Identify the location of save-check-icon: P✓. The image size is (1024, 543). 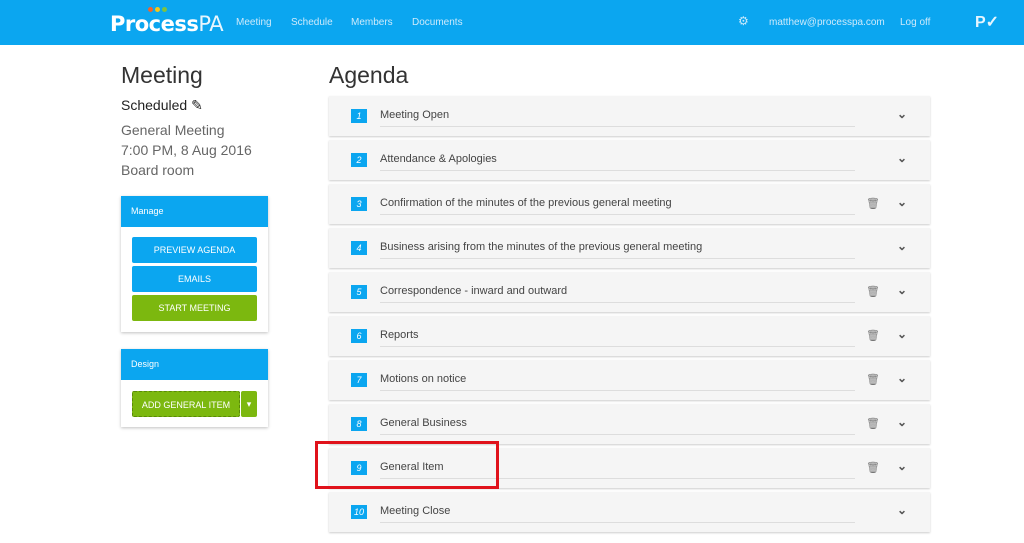
(987, 22).